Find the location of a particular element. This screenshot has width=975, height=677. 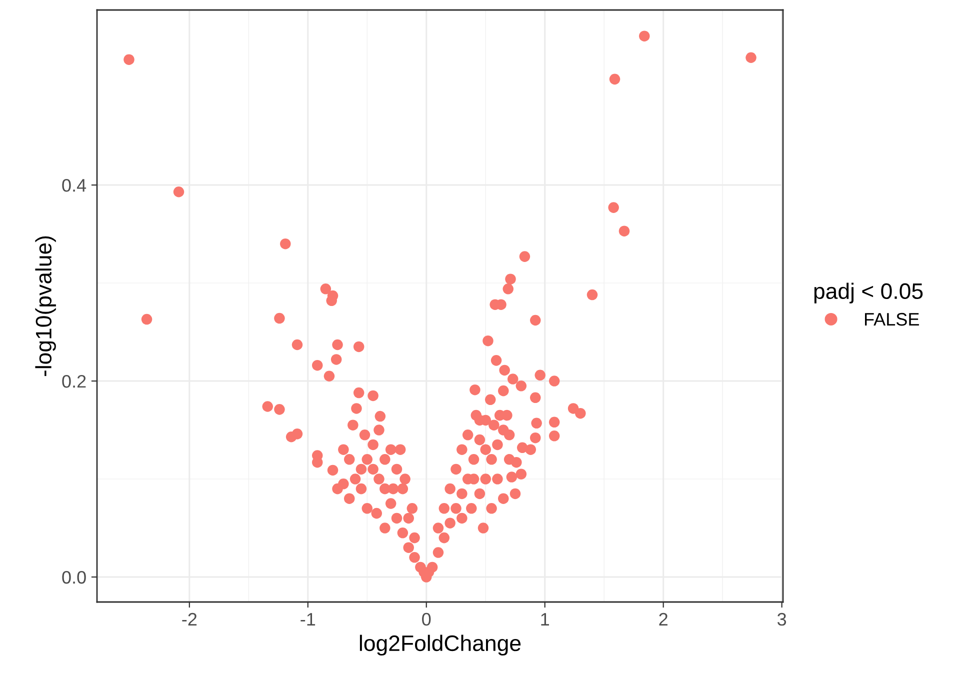

x-axis-title: log2FoldChange is located at coordinates (440, 645).